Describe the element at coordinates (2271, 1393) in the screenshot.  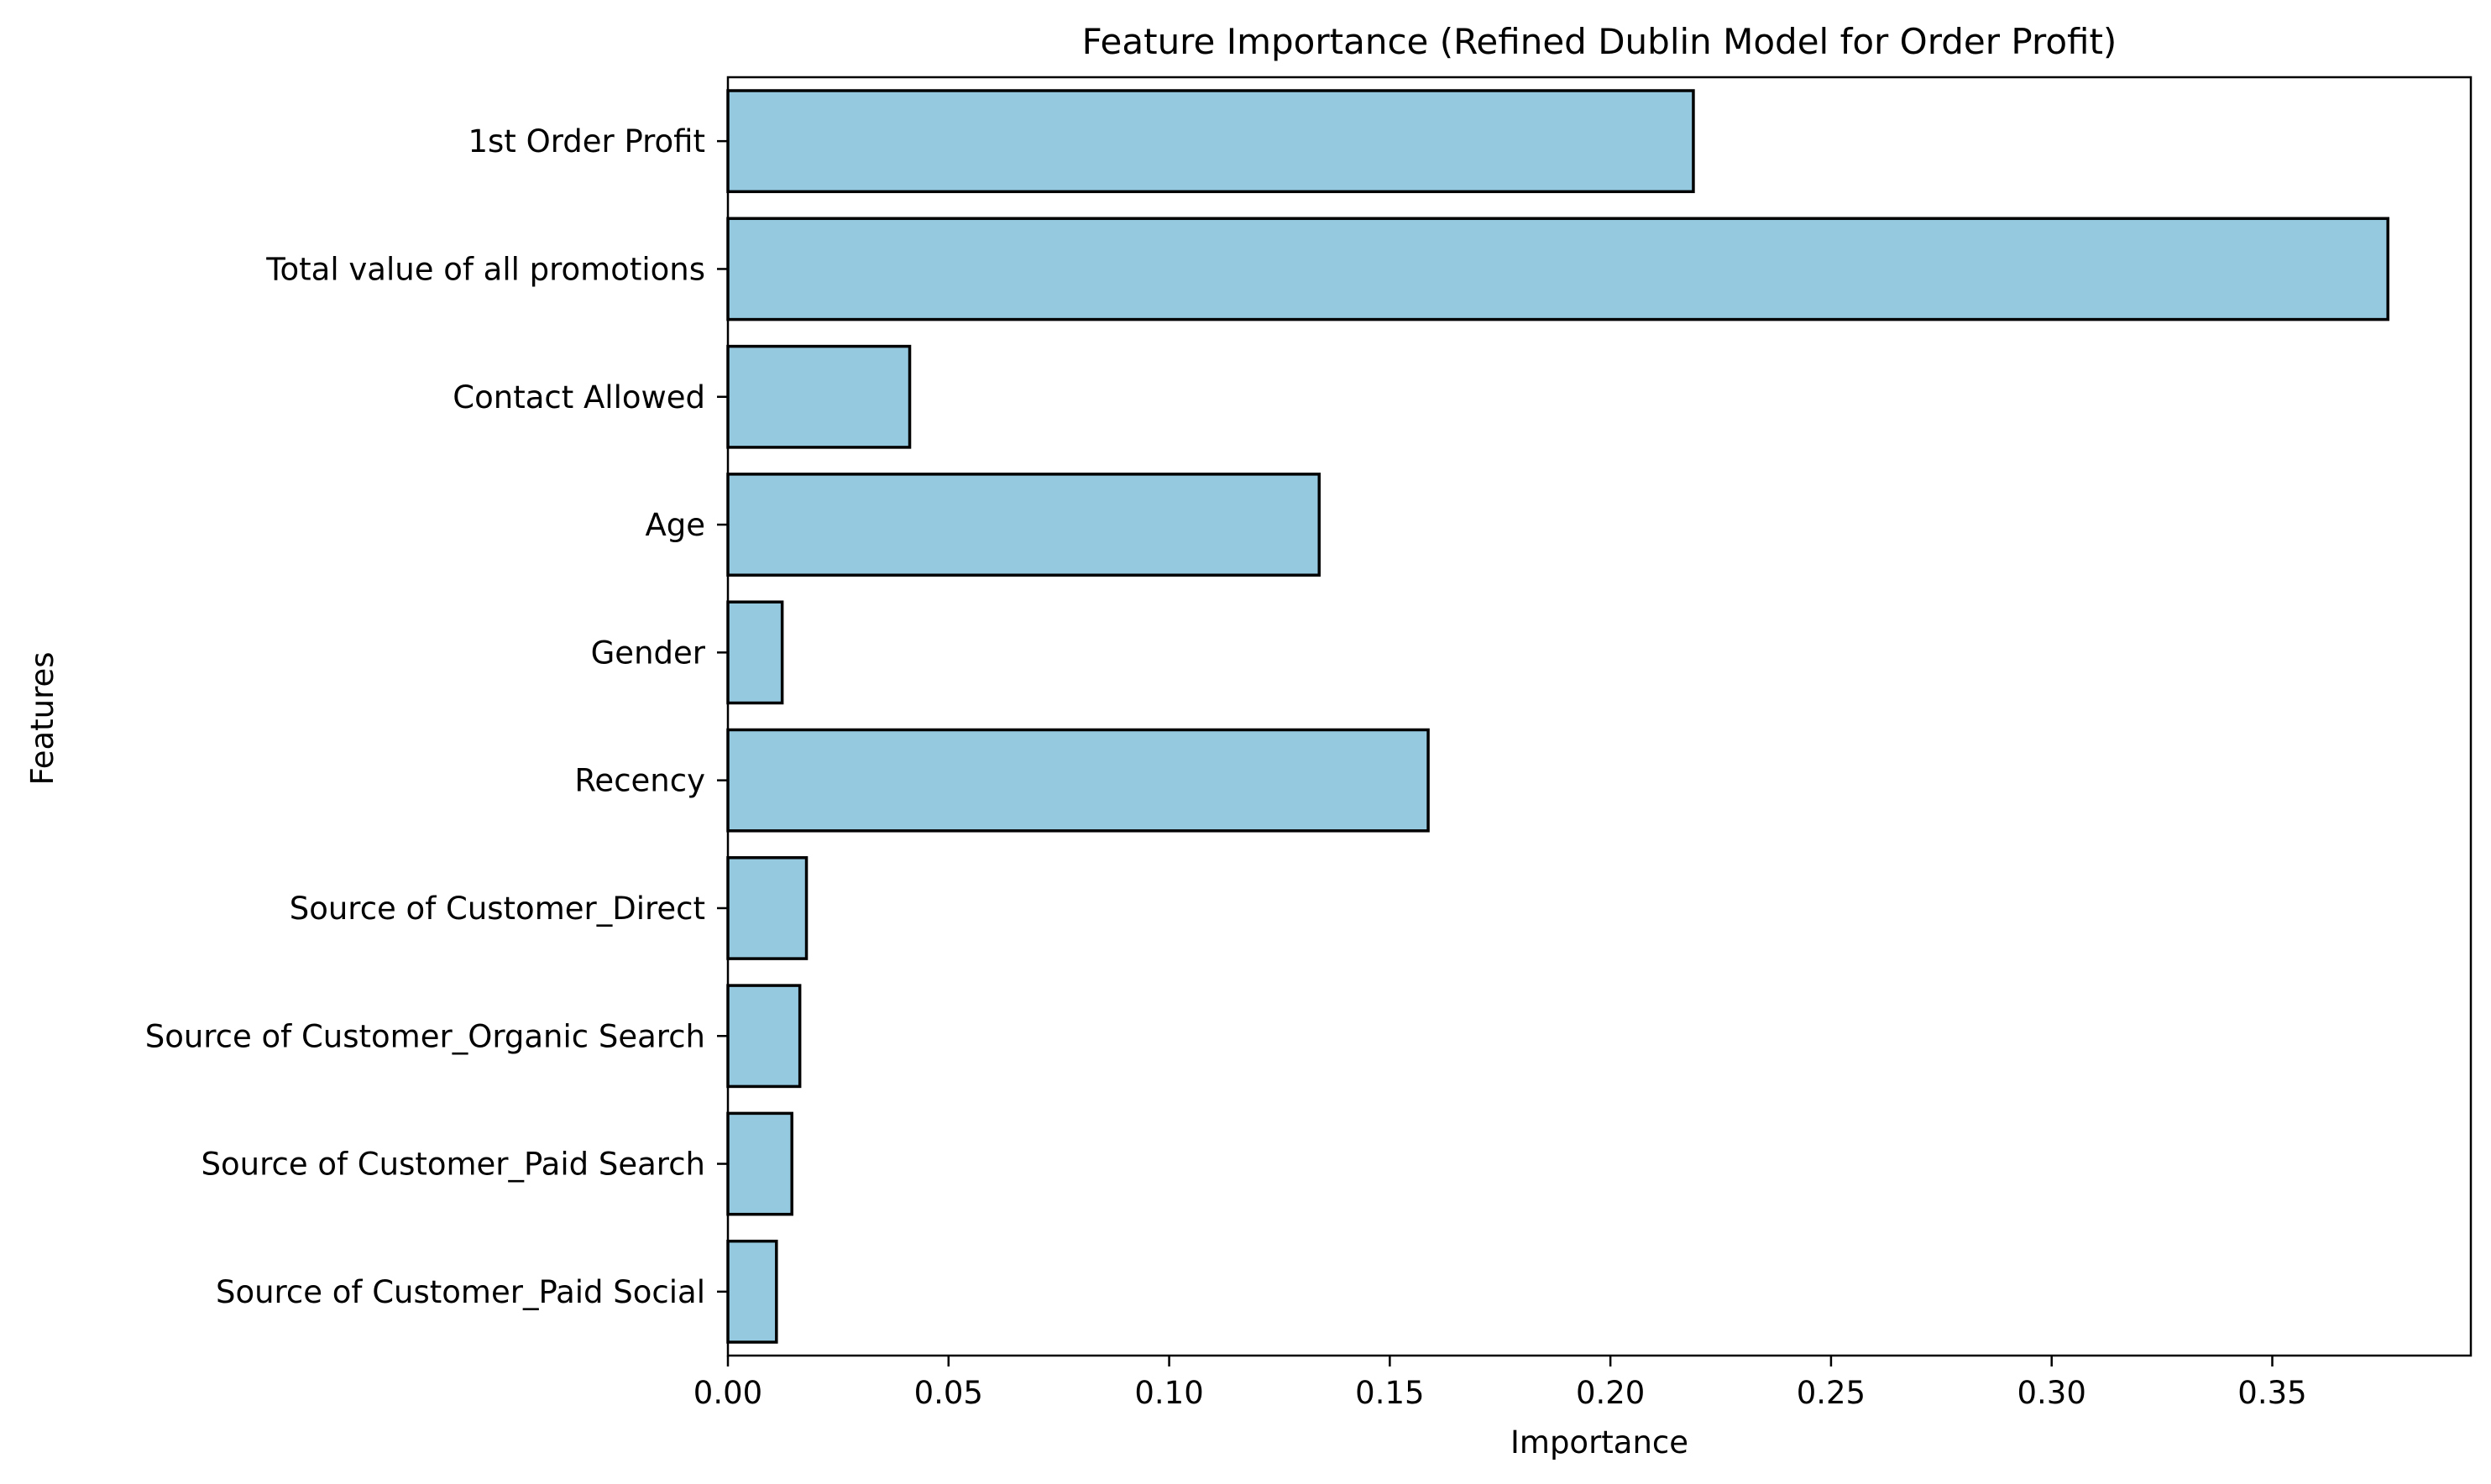
I see `x-tick-label: 0.35` at that location.